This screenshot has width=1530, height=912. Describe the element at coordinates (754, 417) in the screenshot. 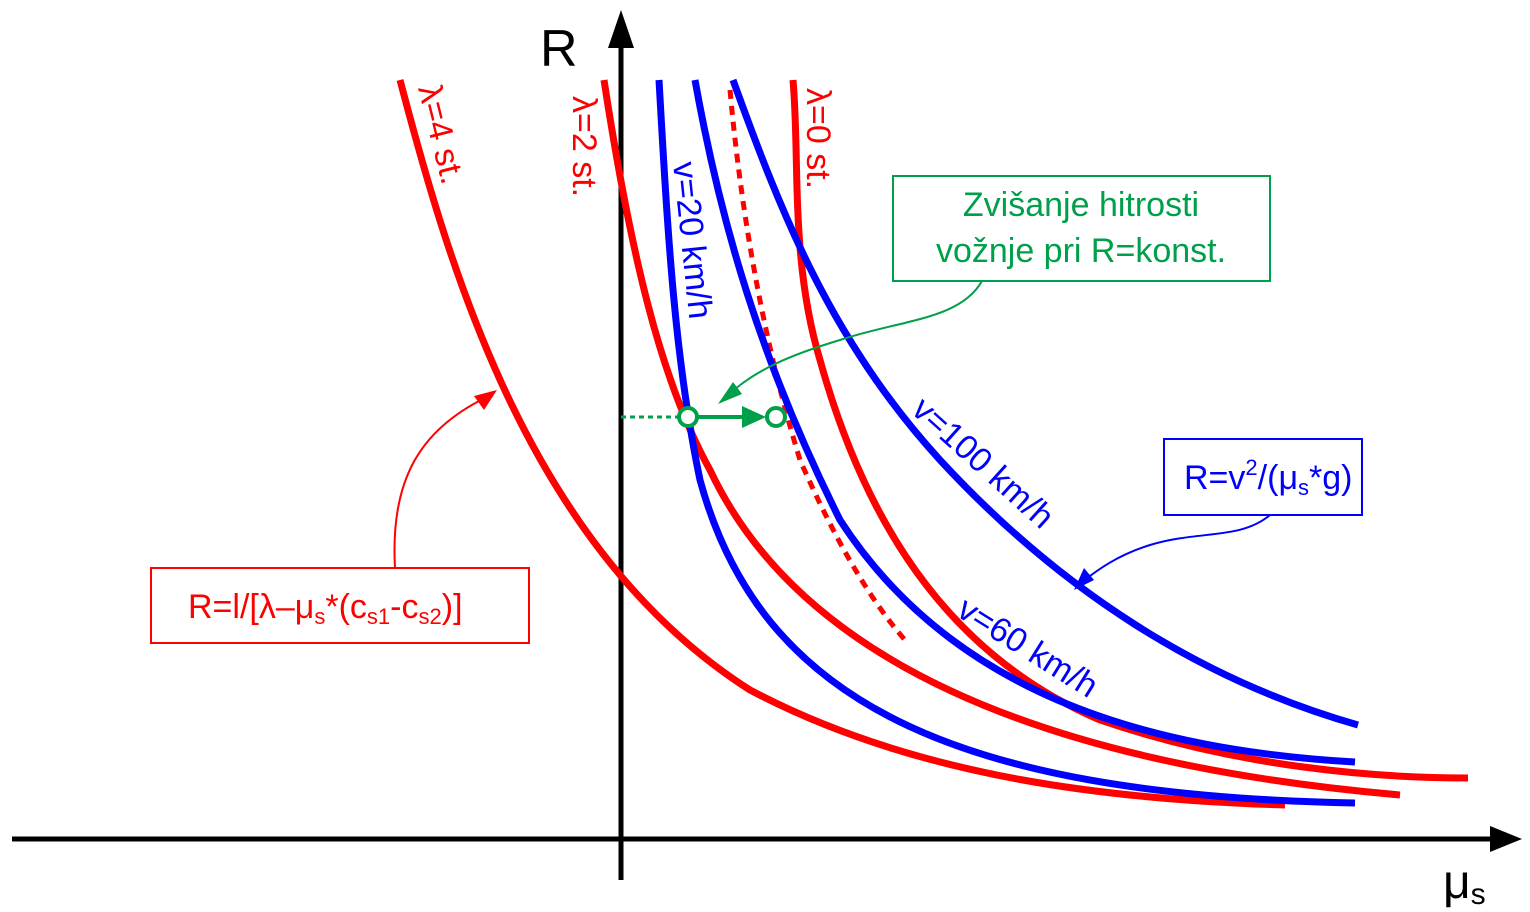

I see `speed-increase-arrowhead` at that location.